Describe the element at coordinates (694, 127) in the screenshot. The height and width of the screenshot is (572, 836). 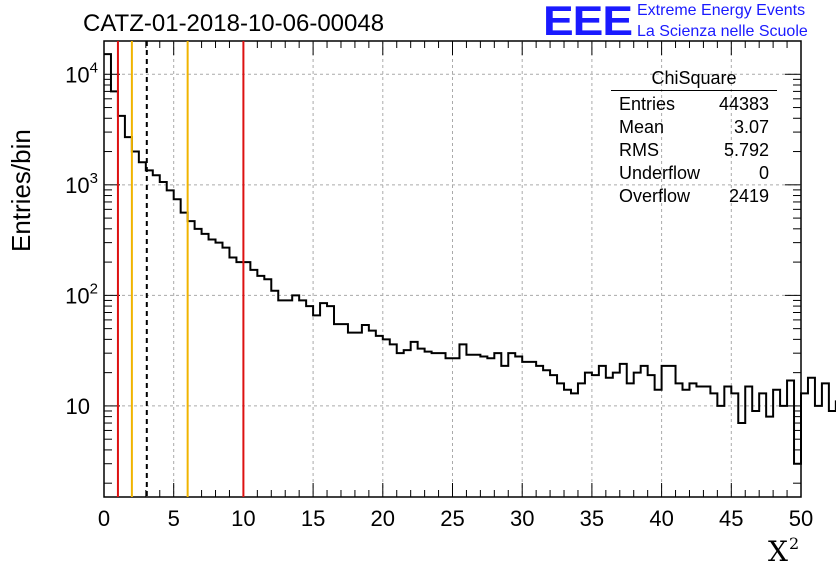
I see `stats-row-mean: Mean 3.07` at that location.